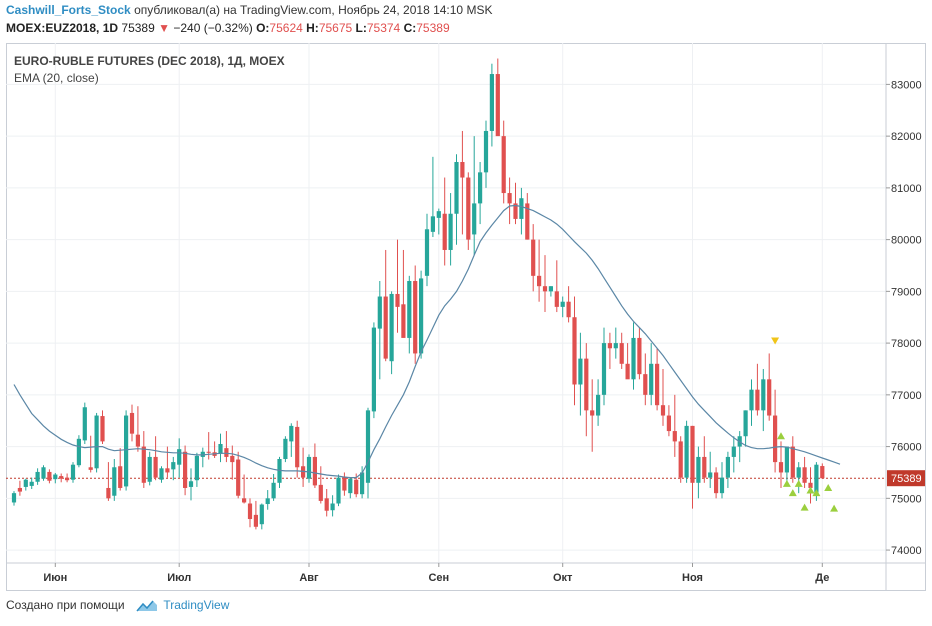 The image size is (932, 626). Describe the element at coordinates (263, 28) in the screenshot. I see `open-label: O:` at that location.